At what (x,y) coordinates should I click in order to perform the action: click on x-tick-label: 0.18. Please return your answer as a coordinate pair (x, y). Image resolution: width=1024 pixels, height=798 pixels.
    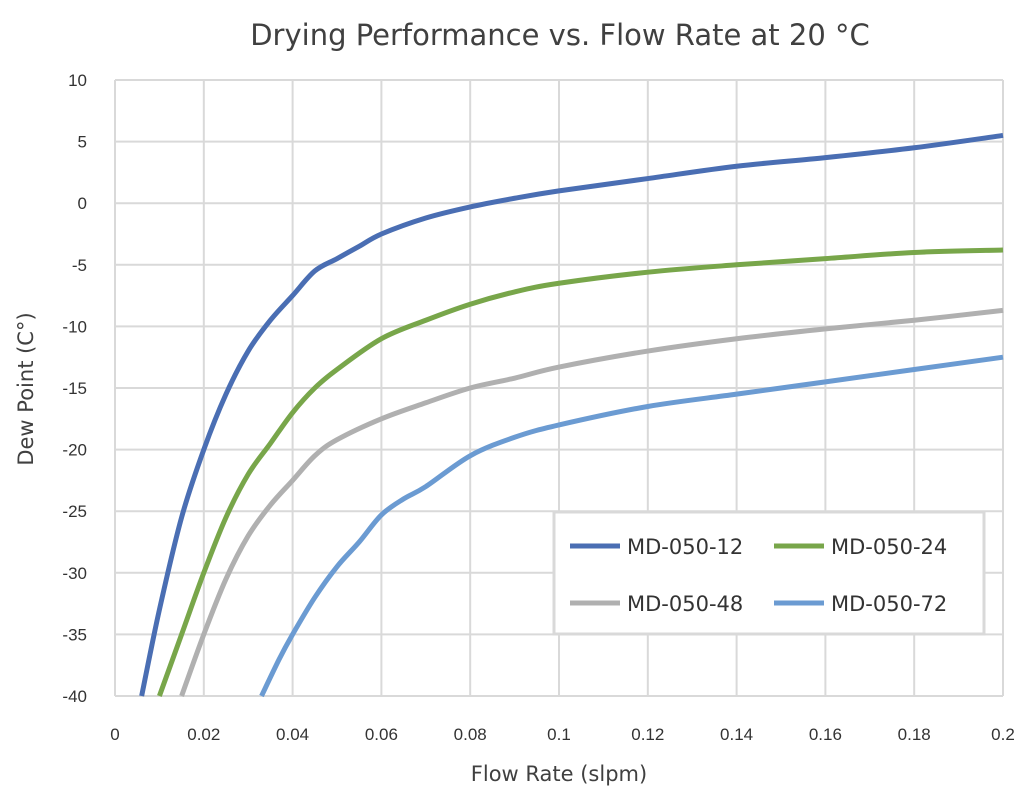
    Looking at the image, I should click on (914, 734).